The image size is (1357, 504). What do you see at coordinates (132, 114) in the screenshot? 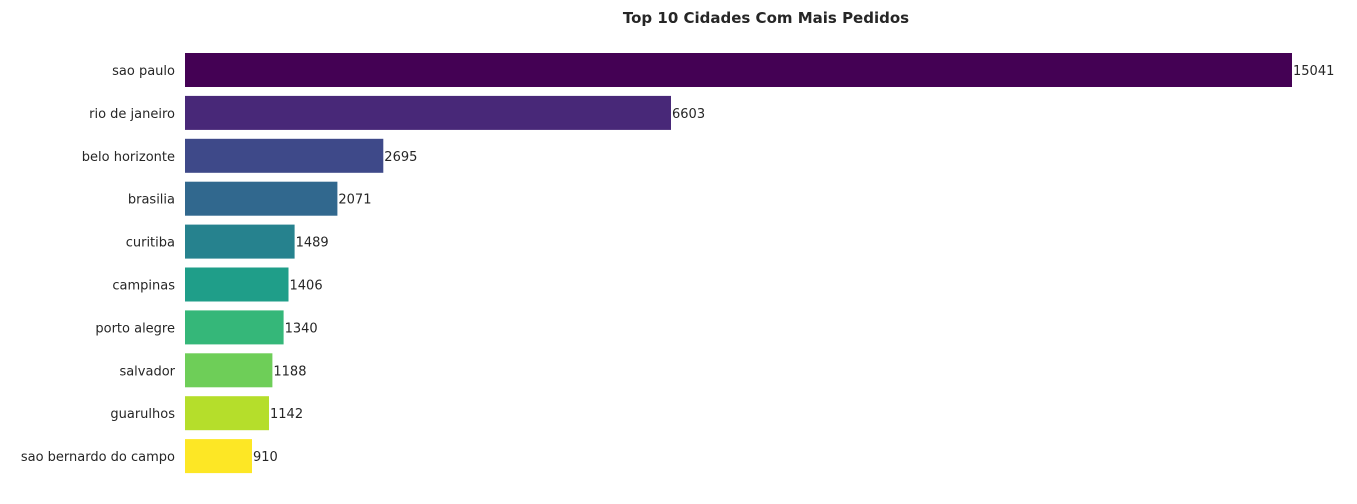
I see `category-label: rio de janeiro` at bounding box center [132, 114].